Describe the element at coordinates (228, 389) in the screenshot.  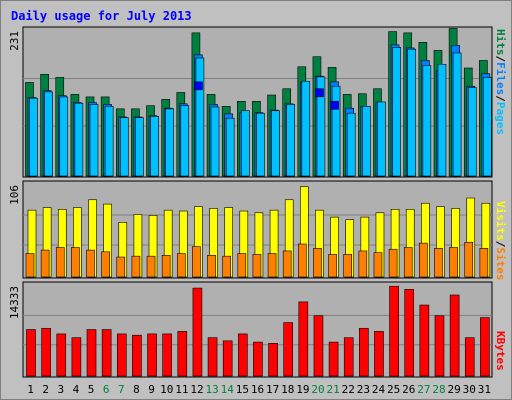
I see `x-label-day-14: 14` at that location.